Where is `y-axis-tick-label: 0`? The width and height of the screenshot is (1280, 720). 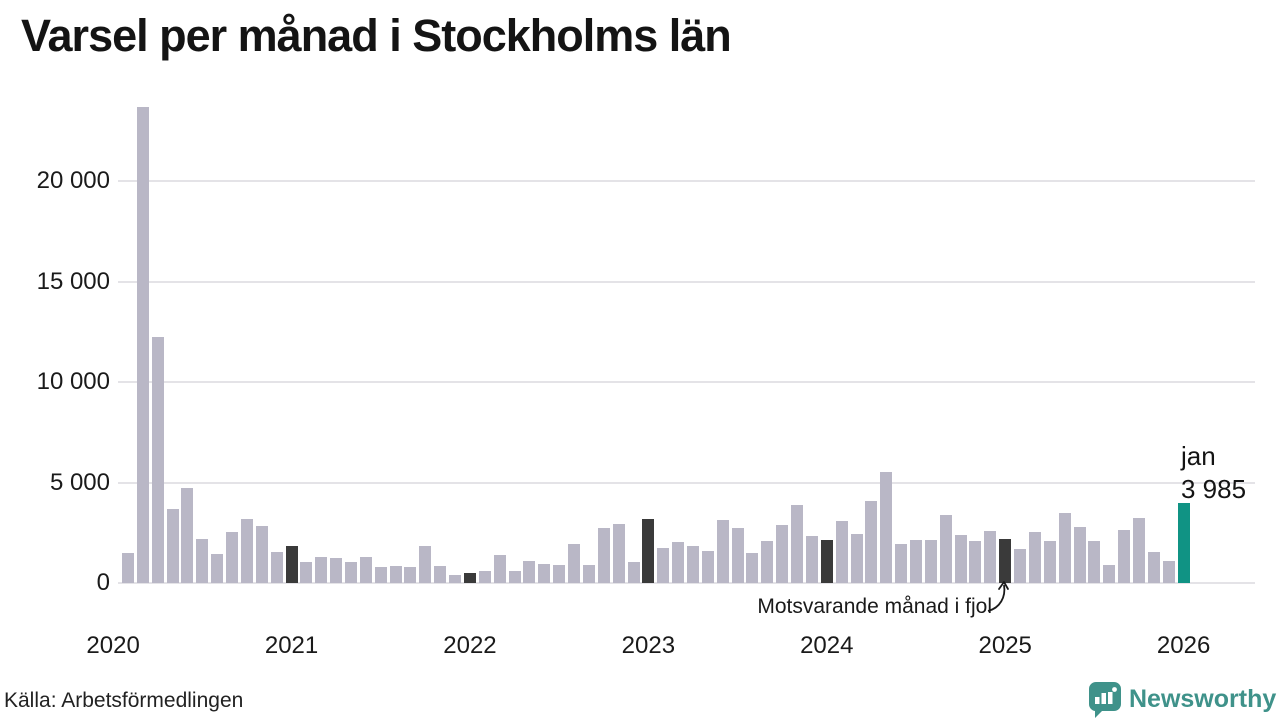
y-axis-tick-label: 0 is located at coordinates (103, 582).